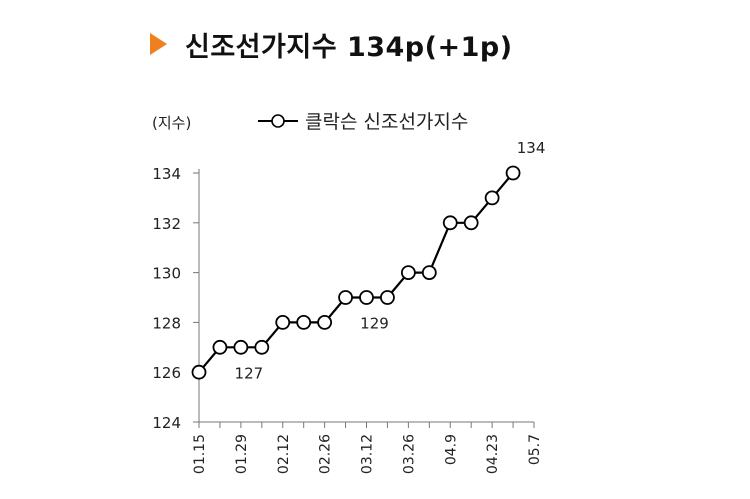 This screenshot has height=499, width=750. I want to click on play-arrow-icon, so click(158, 44).